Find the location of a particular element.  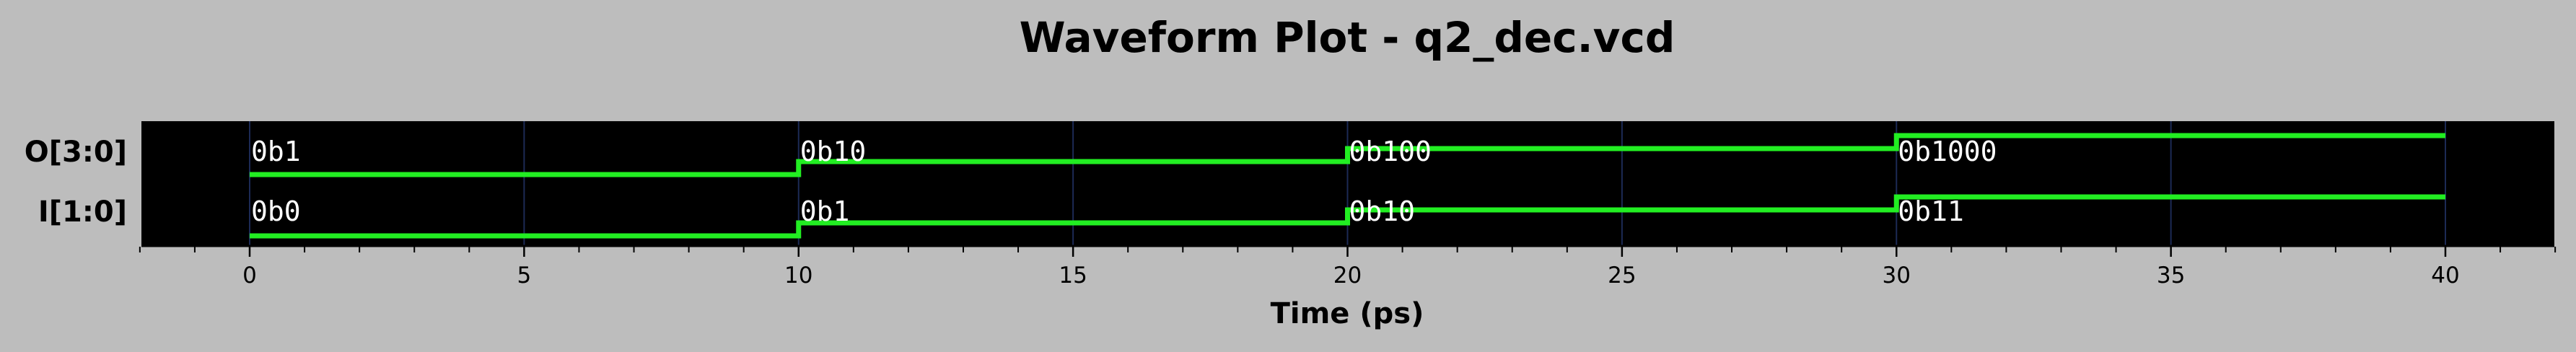

x-tick-label: 20 is located at coordinates (1347, 276).